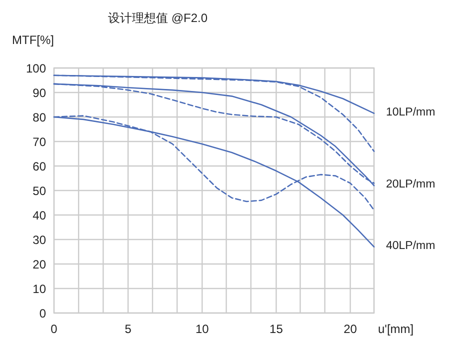 The image size is (461, 342). Describe the element at coordinates (396, 329) in the screenshot. I see `x-axis-title: u'[mm]` at that location.